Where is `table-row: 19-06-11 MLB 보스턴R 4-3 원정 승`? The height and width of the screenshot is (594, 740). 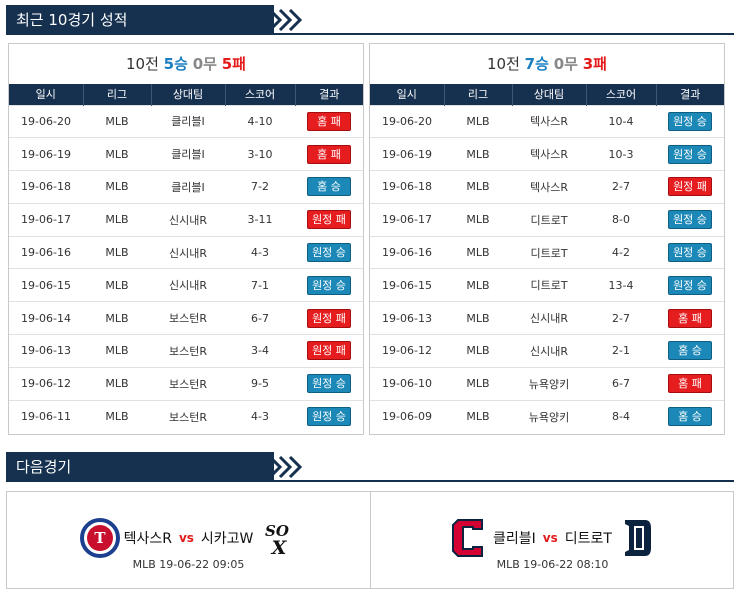
table-row: 19-06-11 MLB 보스턴R 4-3 원정 승 is located at coordinates (186, 416).